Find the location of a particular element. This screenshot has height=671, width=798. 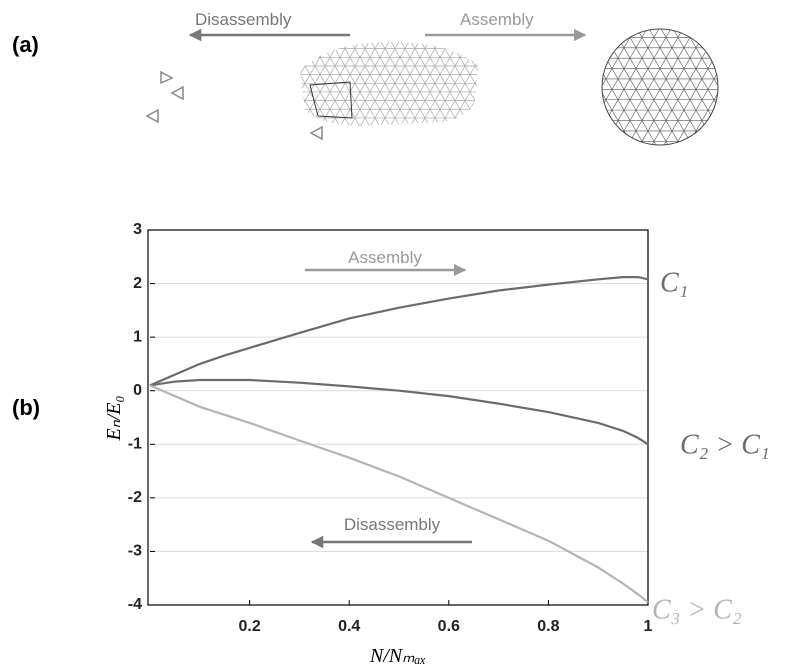

shell-outline is located at coordinates (660, 87).